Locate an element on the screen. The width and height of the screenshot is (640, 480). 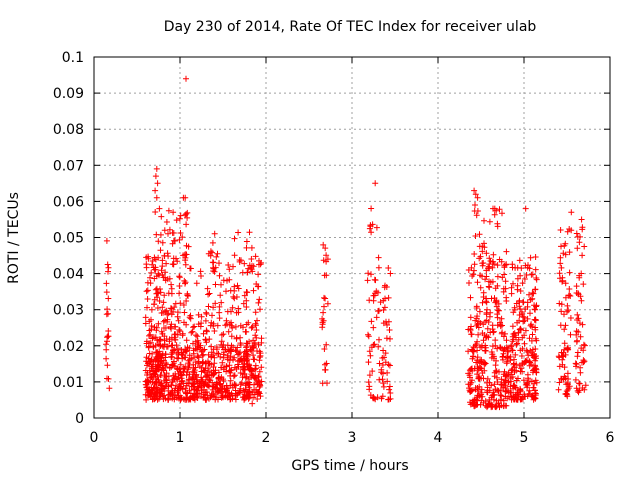
x-tick-label: 2 is located at coordinates (266, 438).